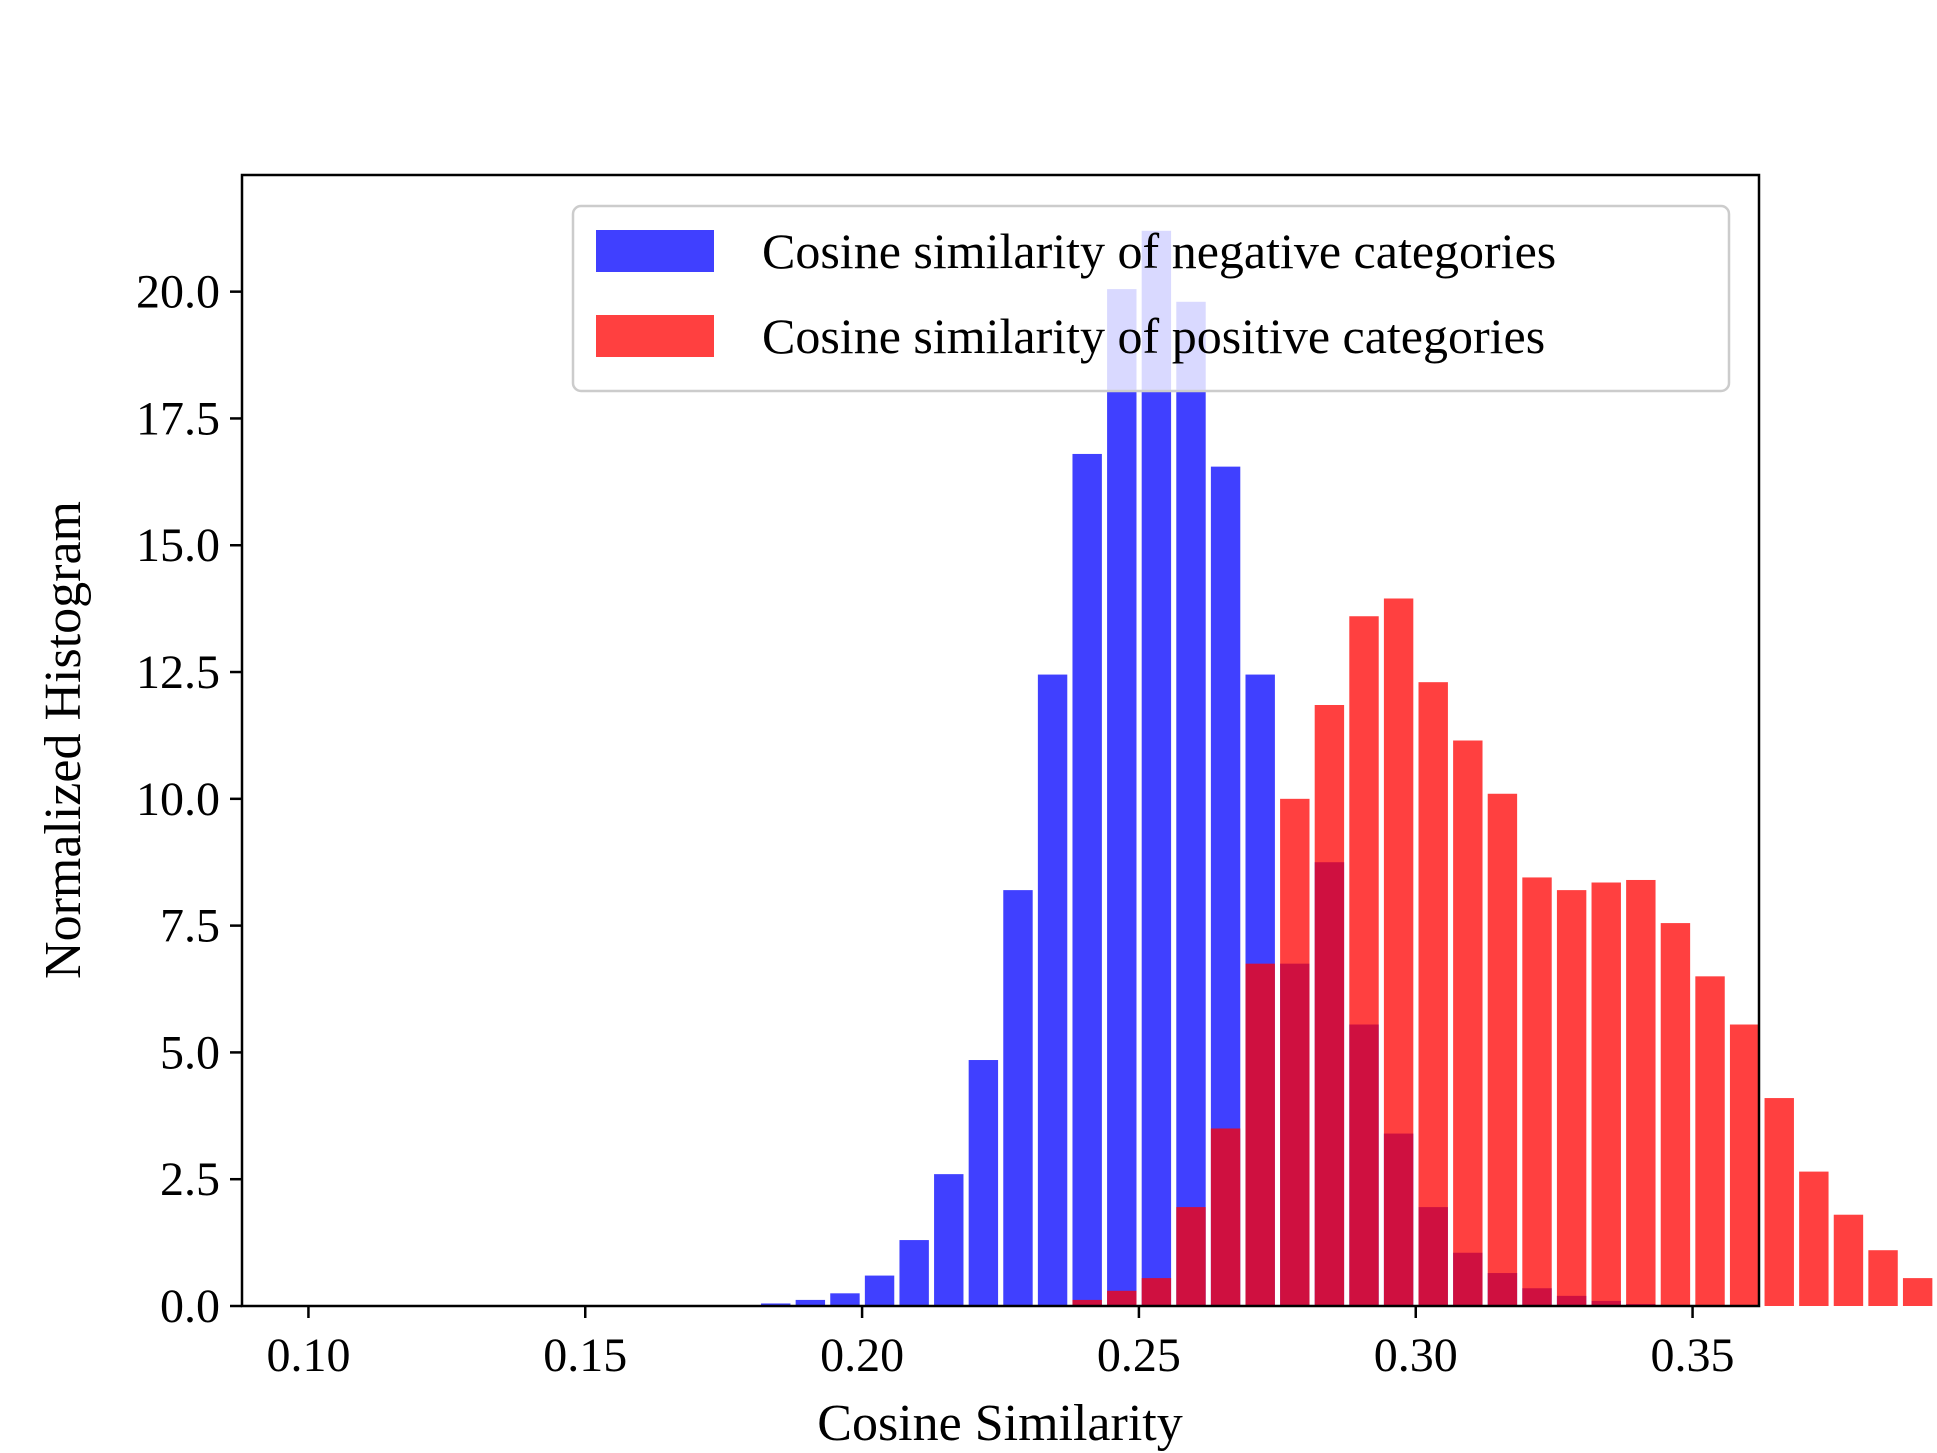 The height and width of the screenshot is (1453, 1937). What do you see at coordinates (1693, 1355) in the screenshot?
I see `x-tick-label: 0.35` at bounding box center [1693, 1355].